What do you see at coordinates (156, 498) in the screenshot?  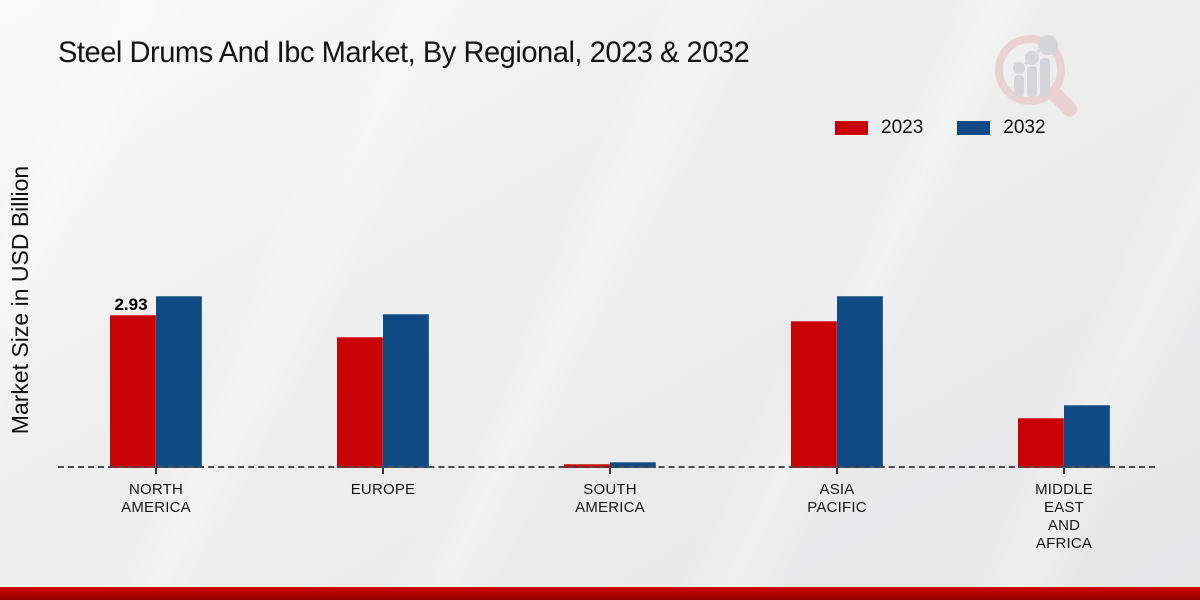 I see `category-label-north-america: NORTH AMERICA` at bounding box center [156, 498].